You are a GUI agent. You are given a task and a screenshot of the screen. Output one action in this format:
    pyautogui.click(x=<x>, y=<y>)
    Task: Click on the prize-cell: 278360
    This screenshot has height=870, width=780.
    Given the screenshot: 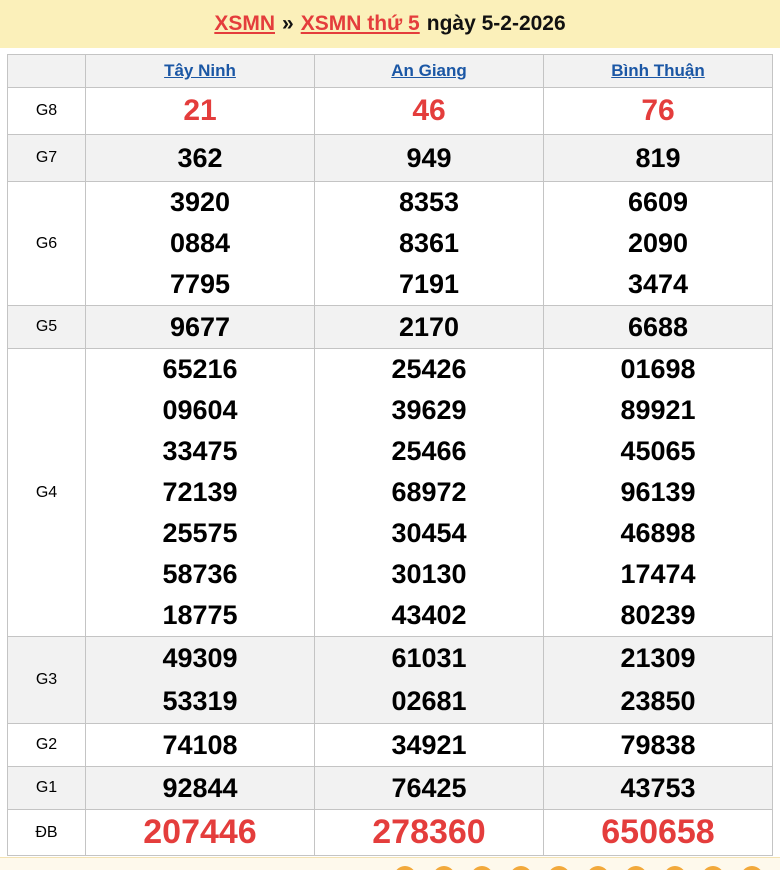 What is the action you would take?
    pyautogui.click(x=429, y=832)
    